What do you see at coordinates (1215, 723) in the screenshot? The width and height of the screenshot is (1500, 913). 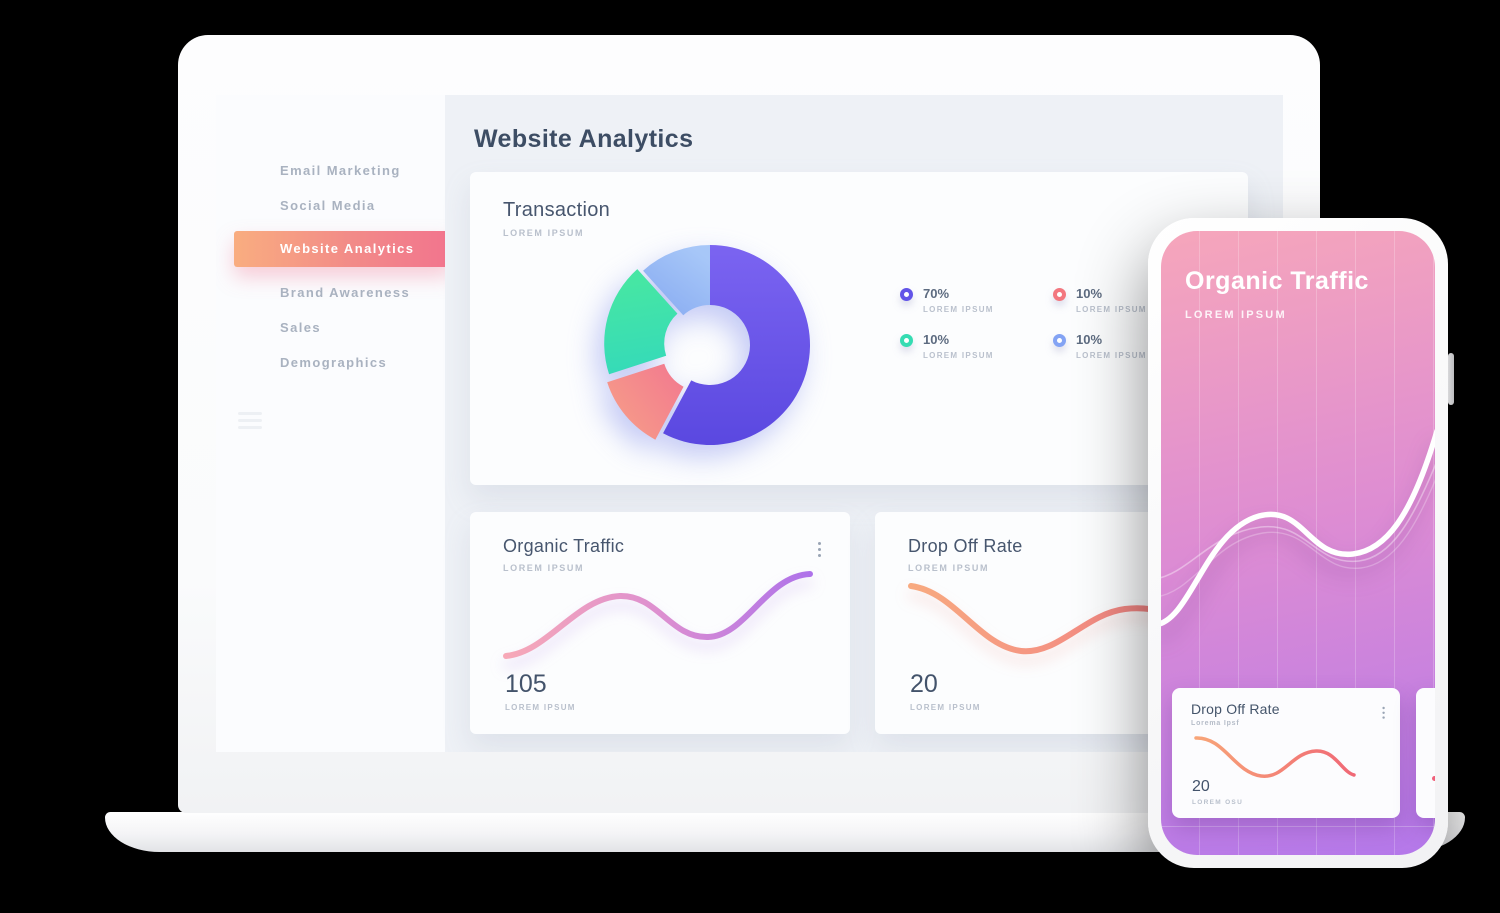 I see `phone-dropoff-subtitle: Lorema Ipsf` at bounding box center [1215, 723].